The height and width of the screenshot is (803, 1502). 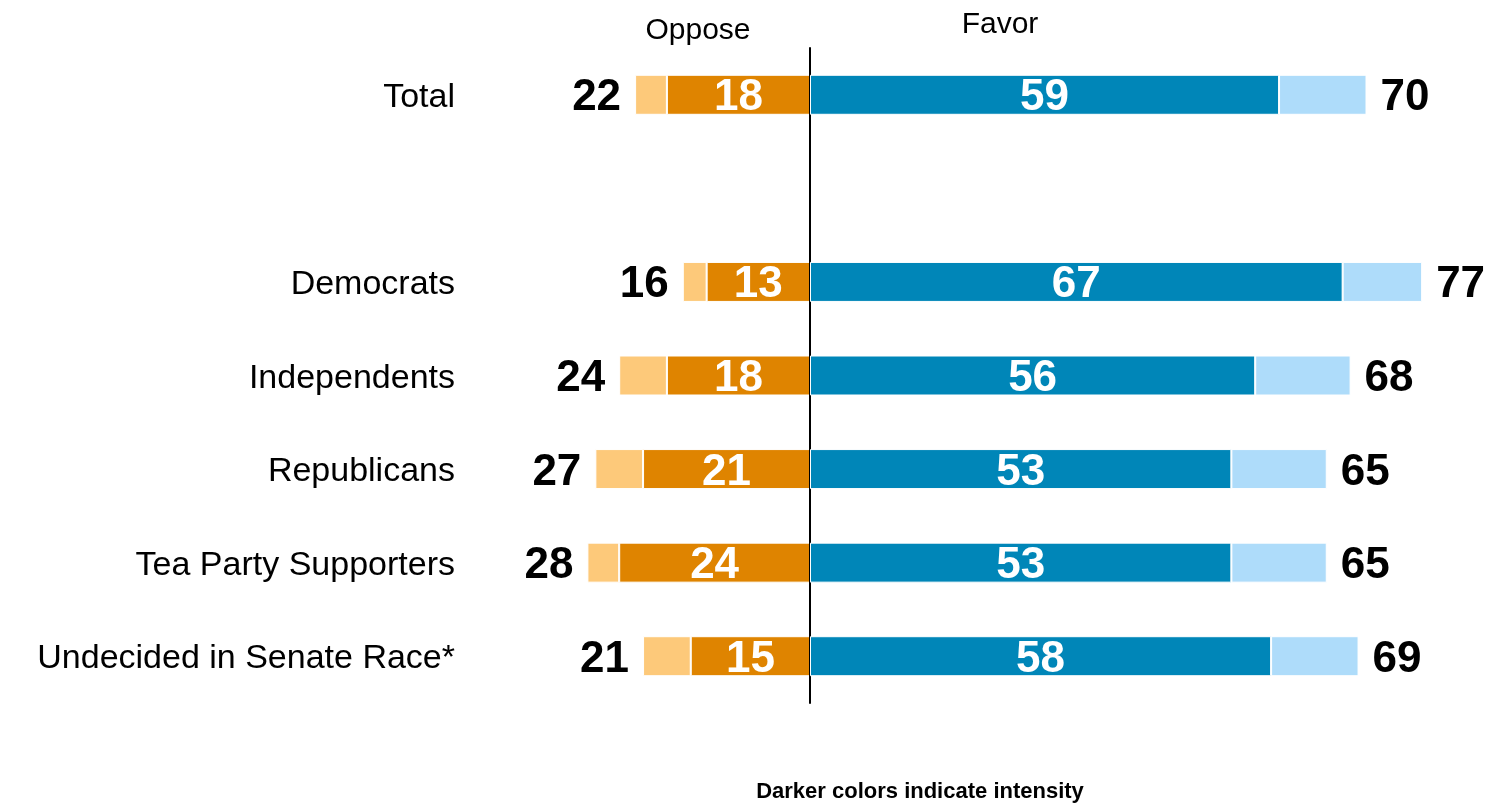 I want to click on data-label: 59, so click(x=1044, y=95).